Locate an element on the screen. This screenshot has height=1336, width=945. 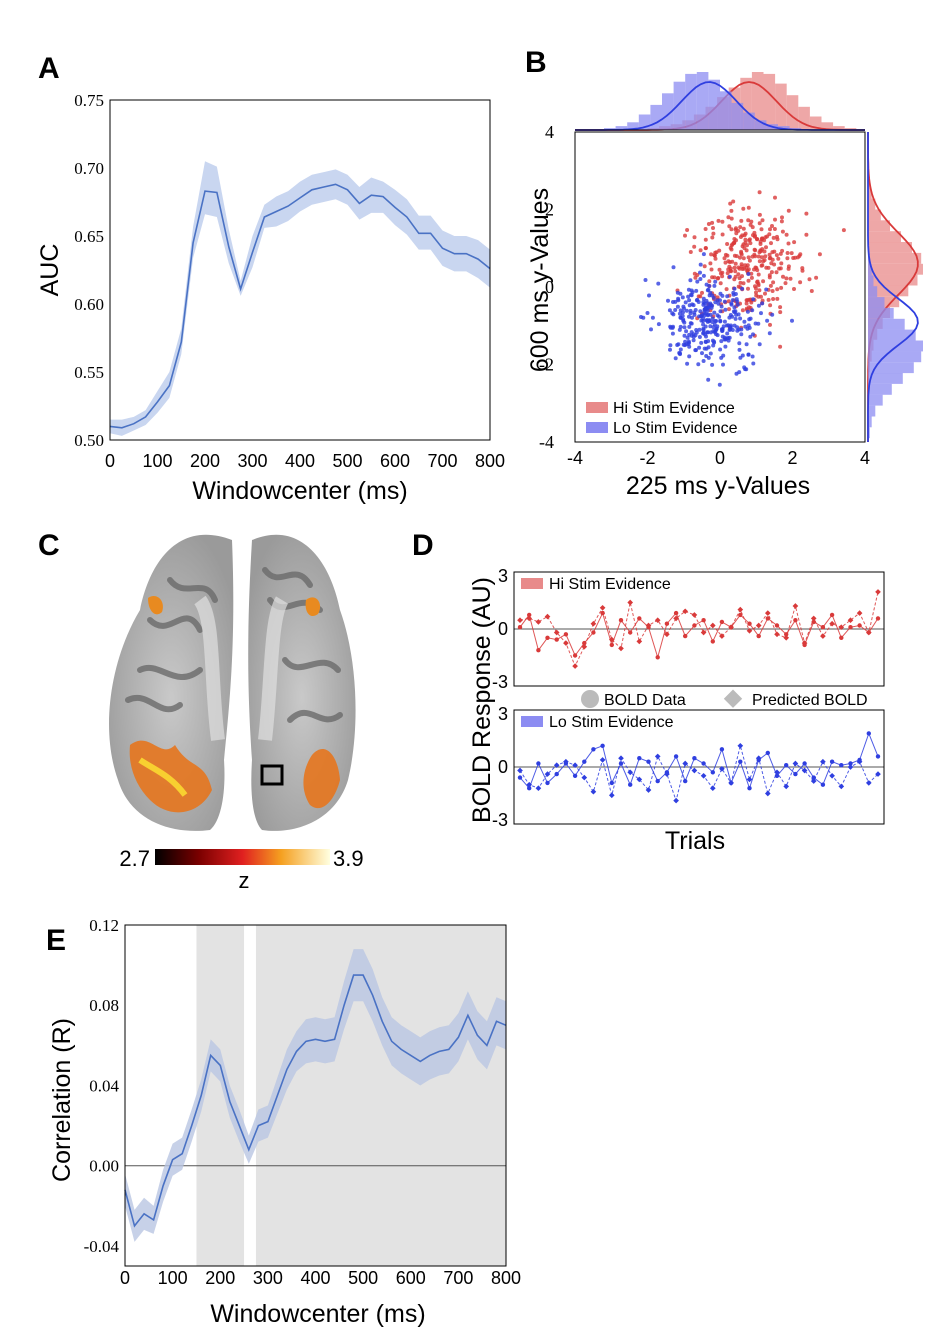
hi-predicted-line is located at coordinates (699, 629).